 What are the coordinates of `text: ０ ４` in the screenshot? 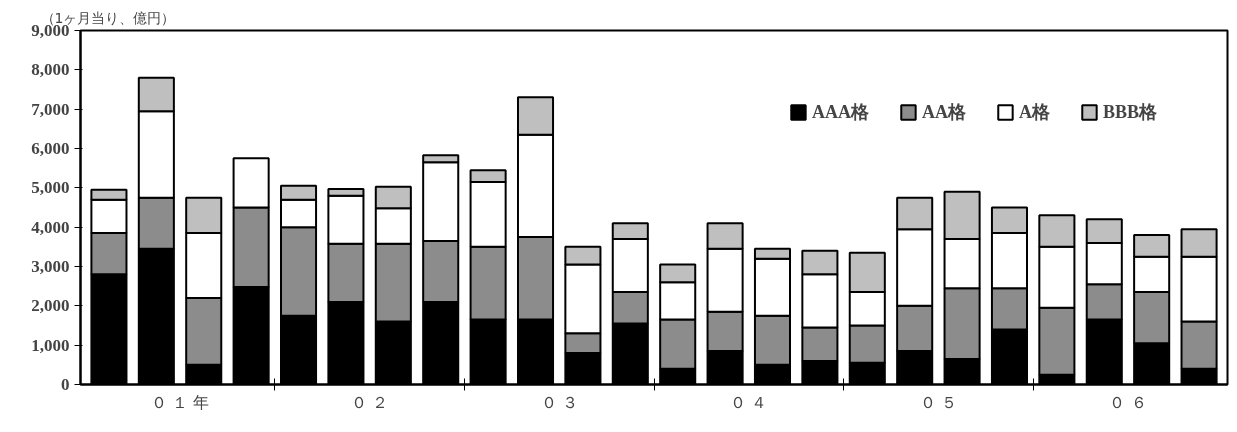 It's located at (749, 402).